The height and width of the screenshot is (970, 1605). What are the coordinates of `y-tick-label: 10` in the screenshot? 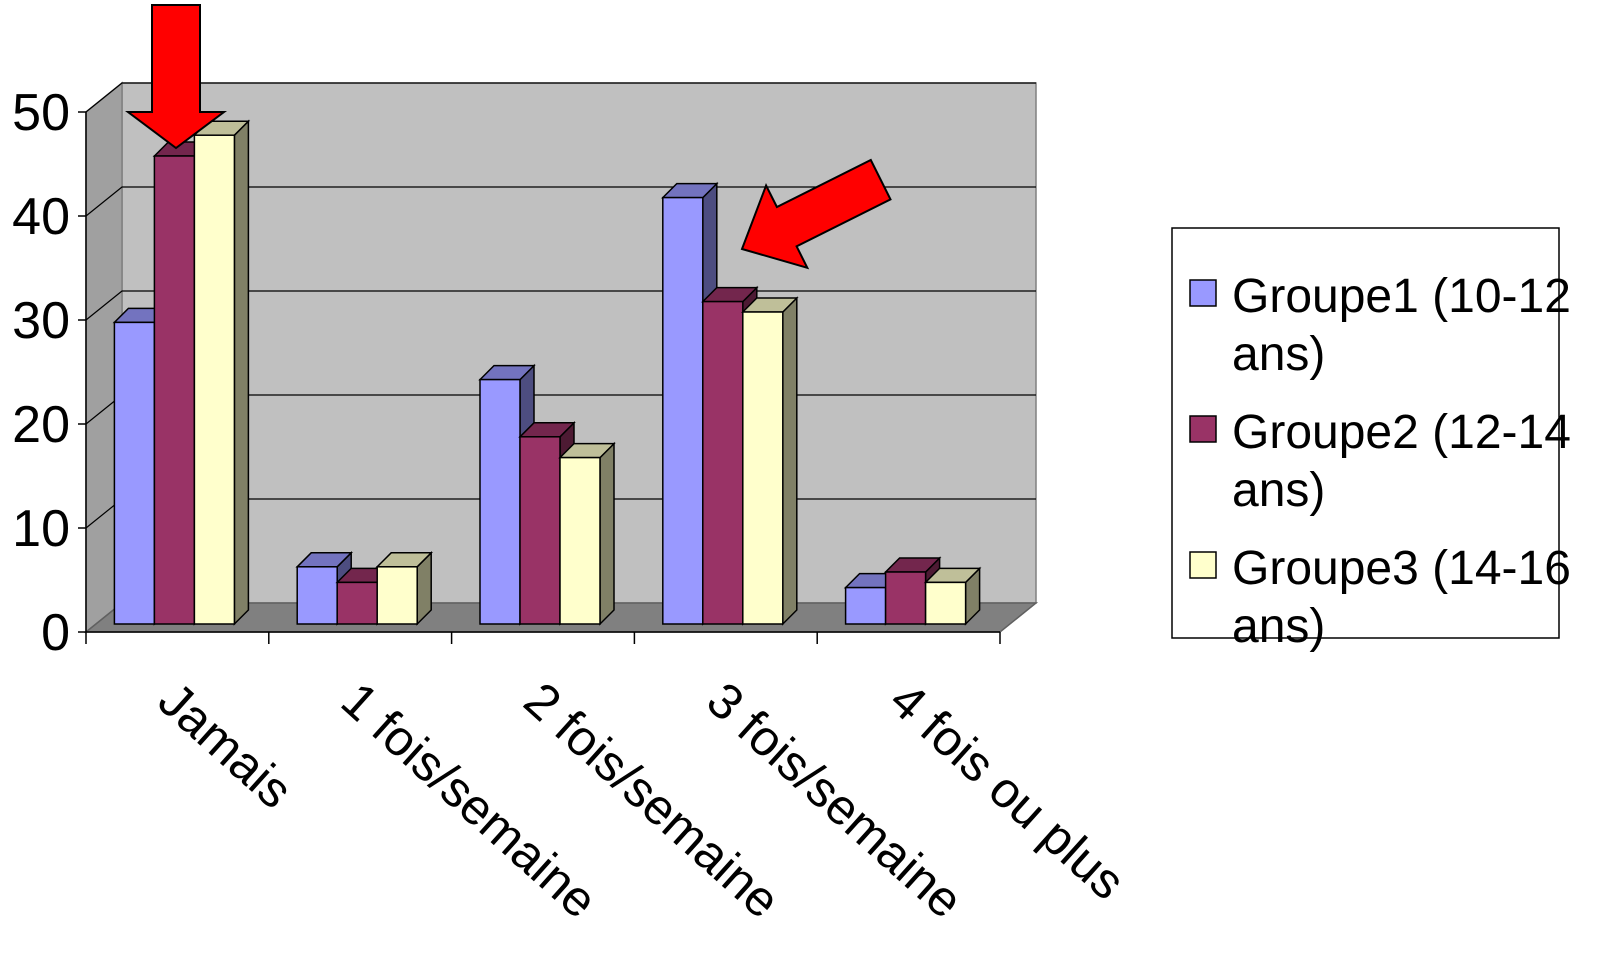 It's located at (41, 529).